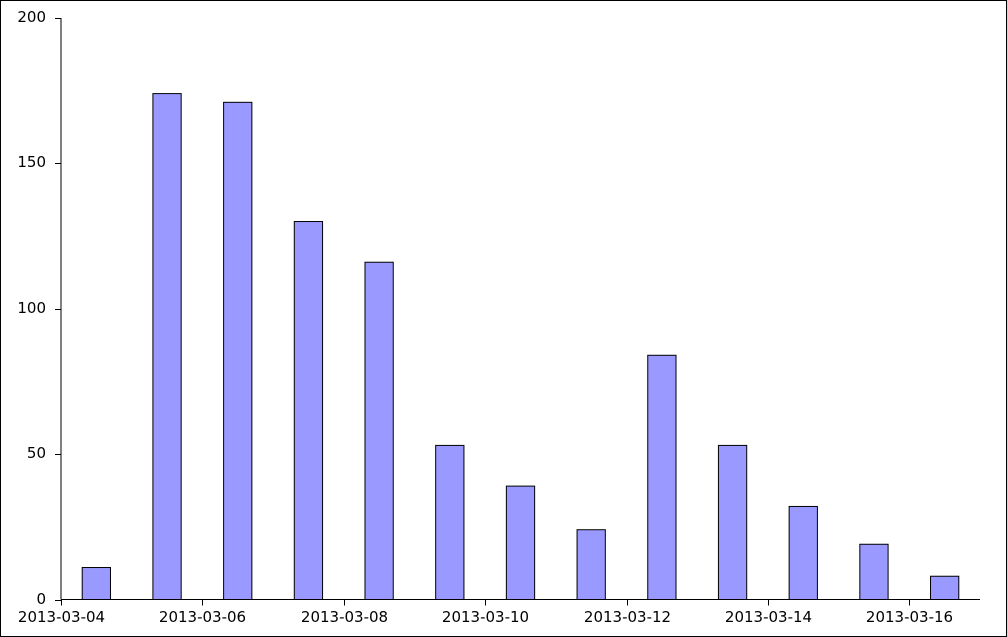 This screenshot has width=1007, height=637. I want to click on x-tick-label: 2013-03-16, so click(909, 617).